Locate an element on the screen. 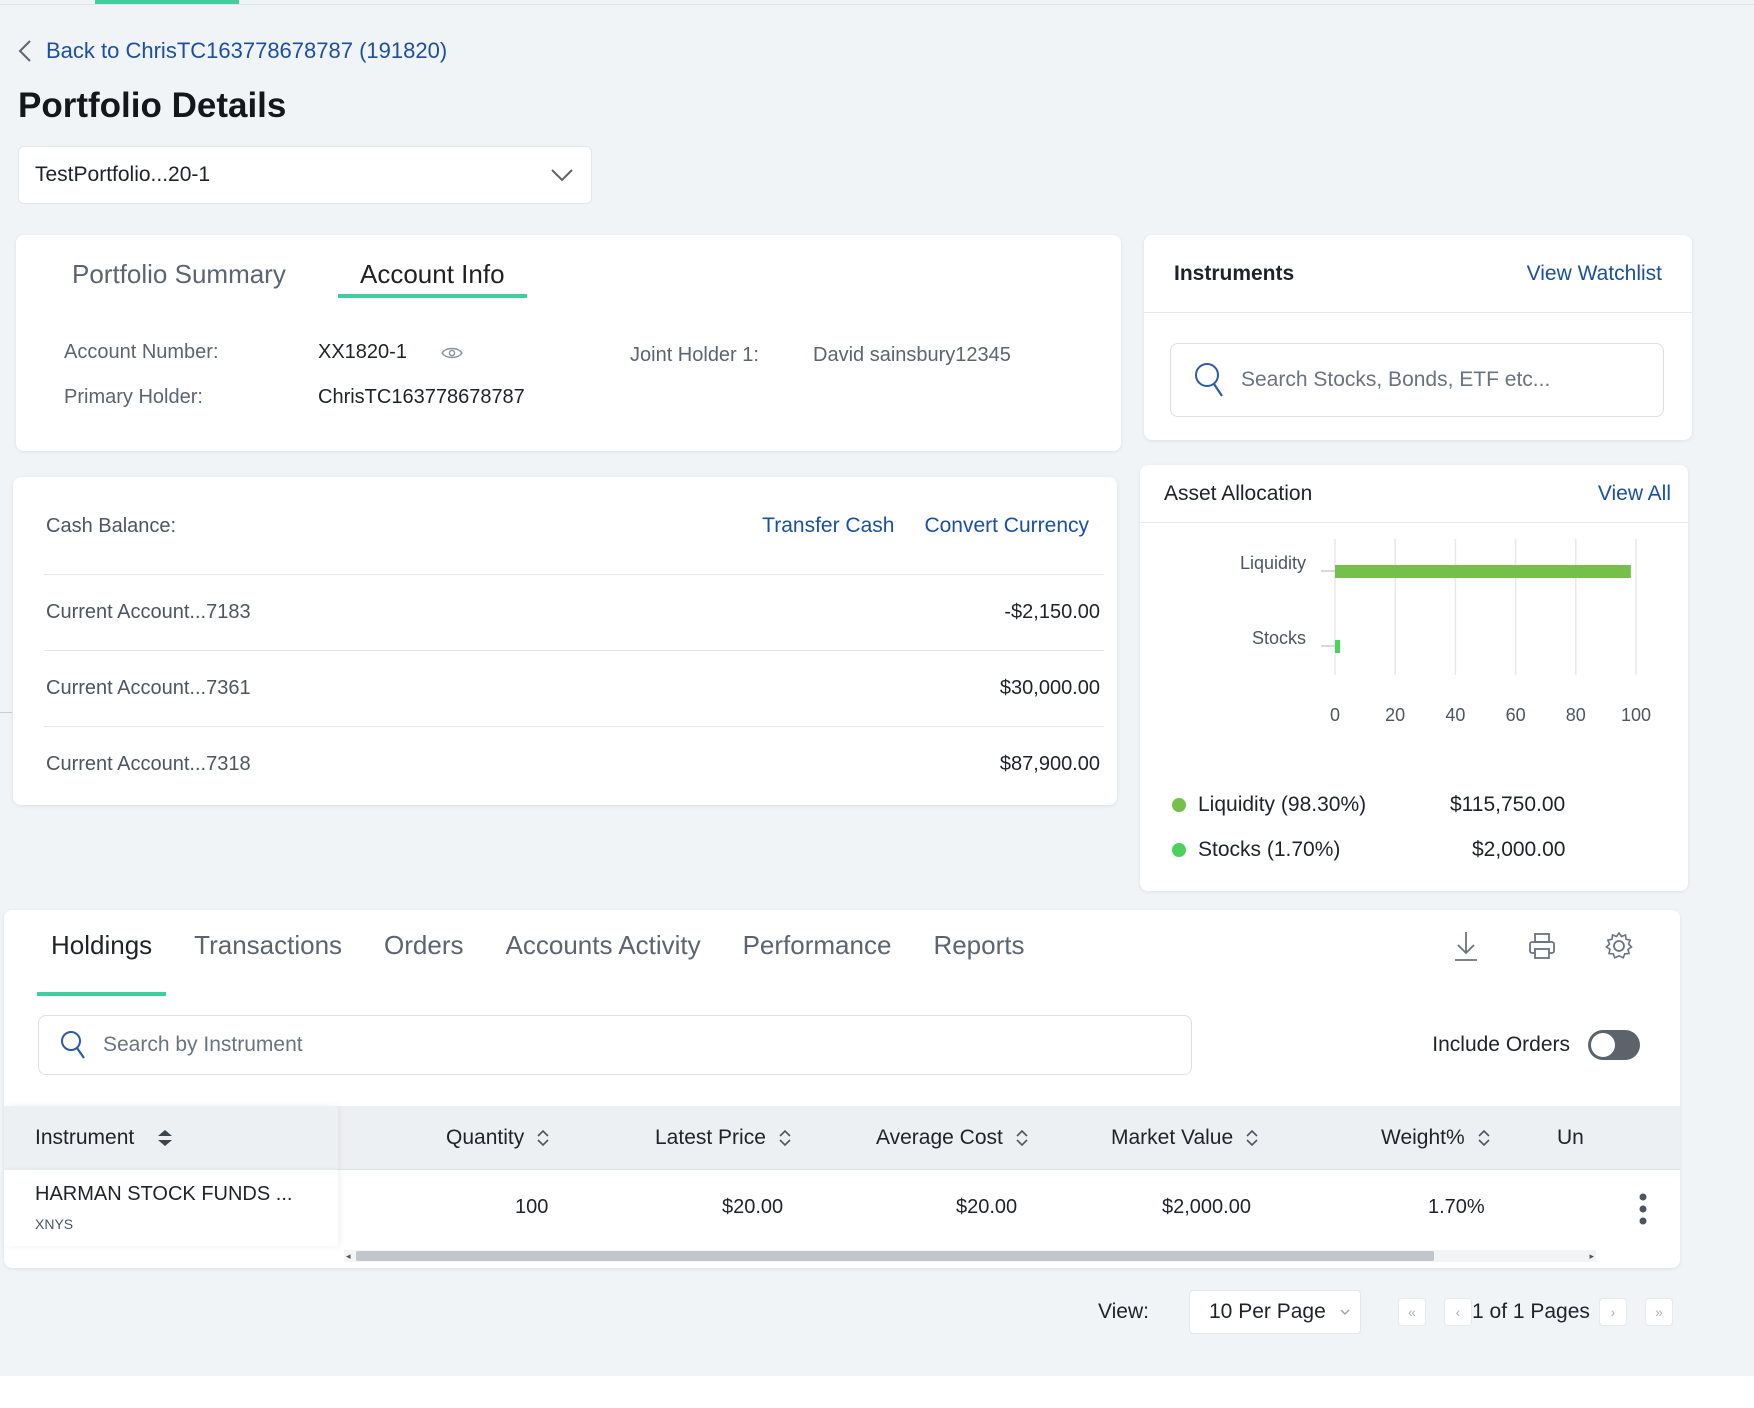 The image size is (1754, 1408). column-header-quantity: Quantity is located at coordinates (498, 1138).